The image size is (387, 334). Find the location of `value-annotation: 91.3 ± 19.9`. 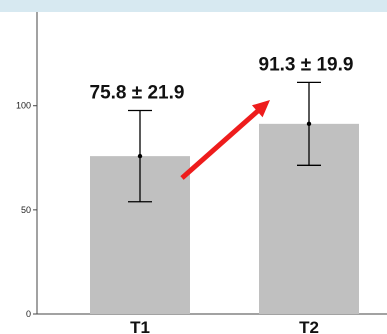

value-annotation: 91.3 ± 19.9 is located at coordinates (306, 64).